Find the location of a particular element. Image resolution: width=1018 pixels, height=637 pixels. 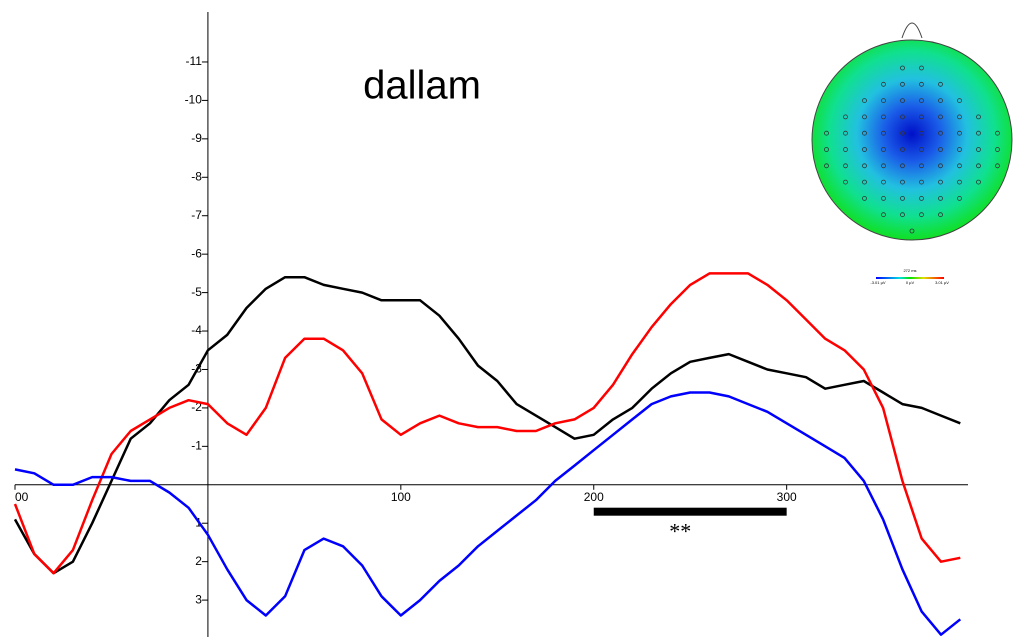

y-tick-label: -7 is located at coordinates (196, 215).